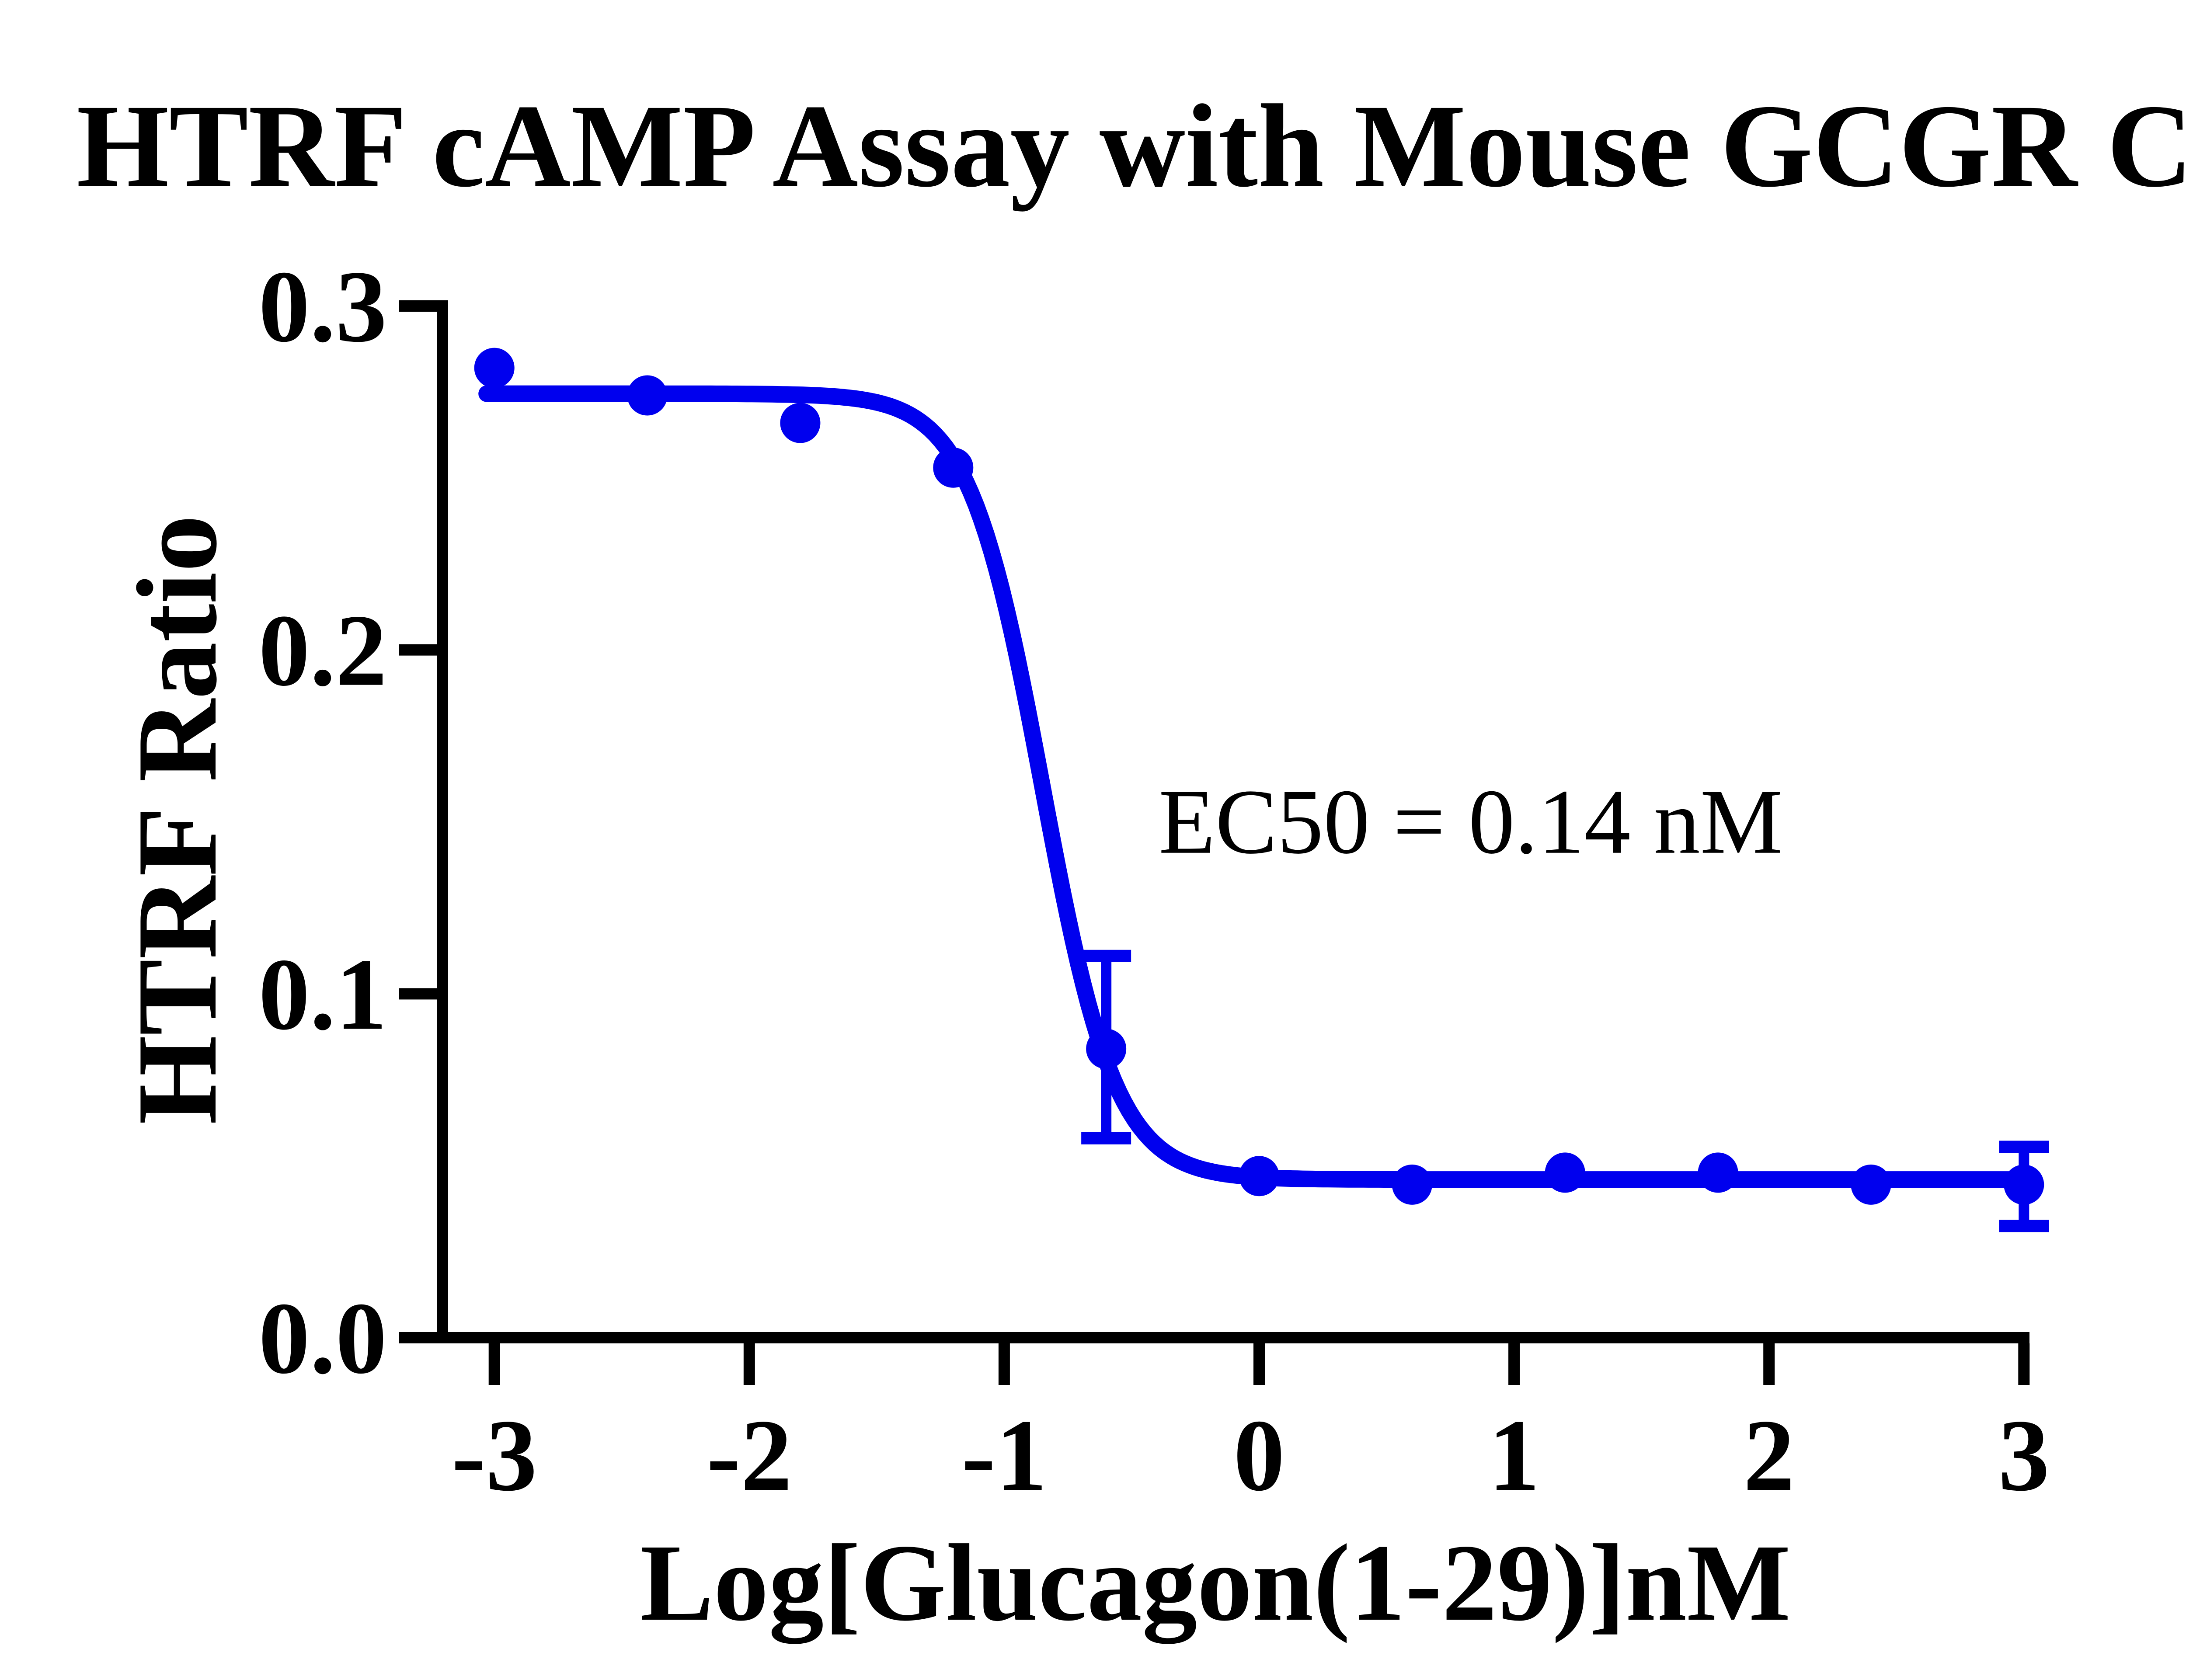 Image resolution: width=2186 pixels, height=1680 pixels. What do you see at coordinates (1259, 1455) in the screenshot?
I see `x-tick-label: 0` at bounding box center [1259, 1455].